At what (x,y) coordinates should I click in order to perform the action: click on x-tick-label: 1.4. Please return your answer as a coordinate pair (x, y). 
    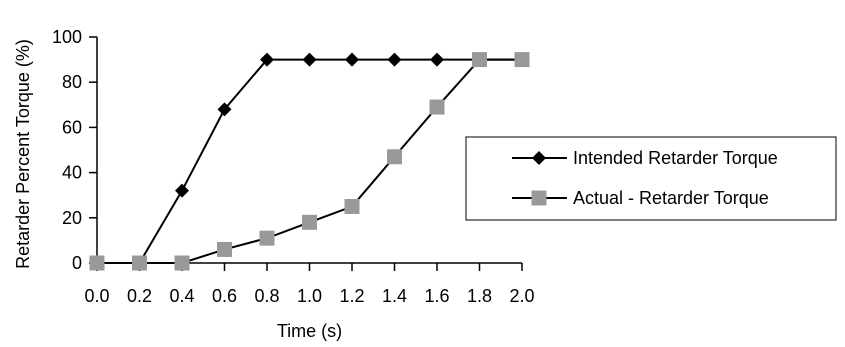
    Looking at the image, I should click on (394, 296).